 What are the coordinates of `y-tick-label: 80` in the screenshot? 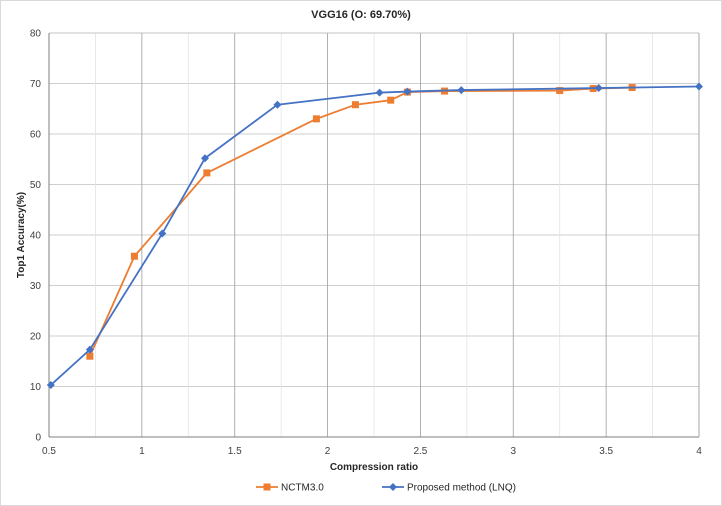 It's located at (36, 34).